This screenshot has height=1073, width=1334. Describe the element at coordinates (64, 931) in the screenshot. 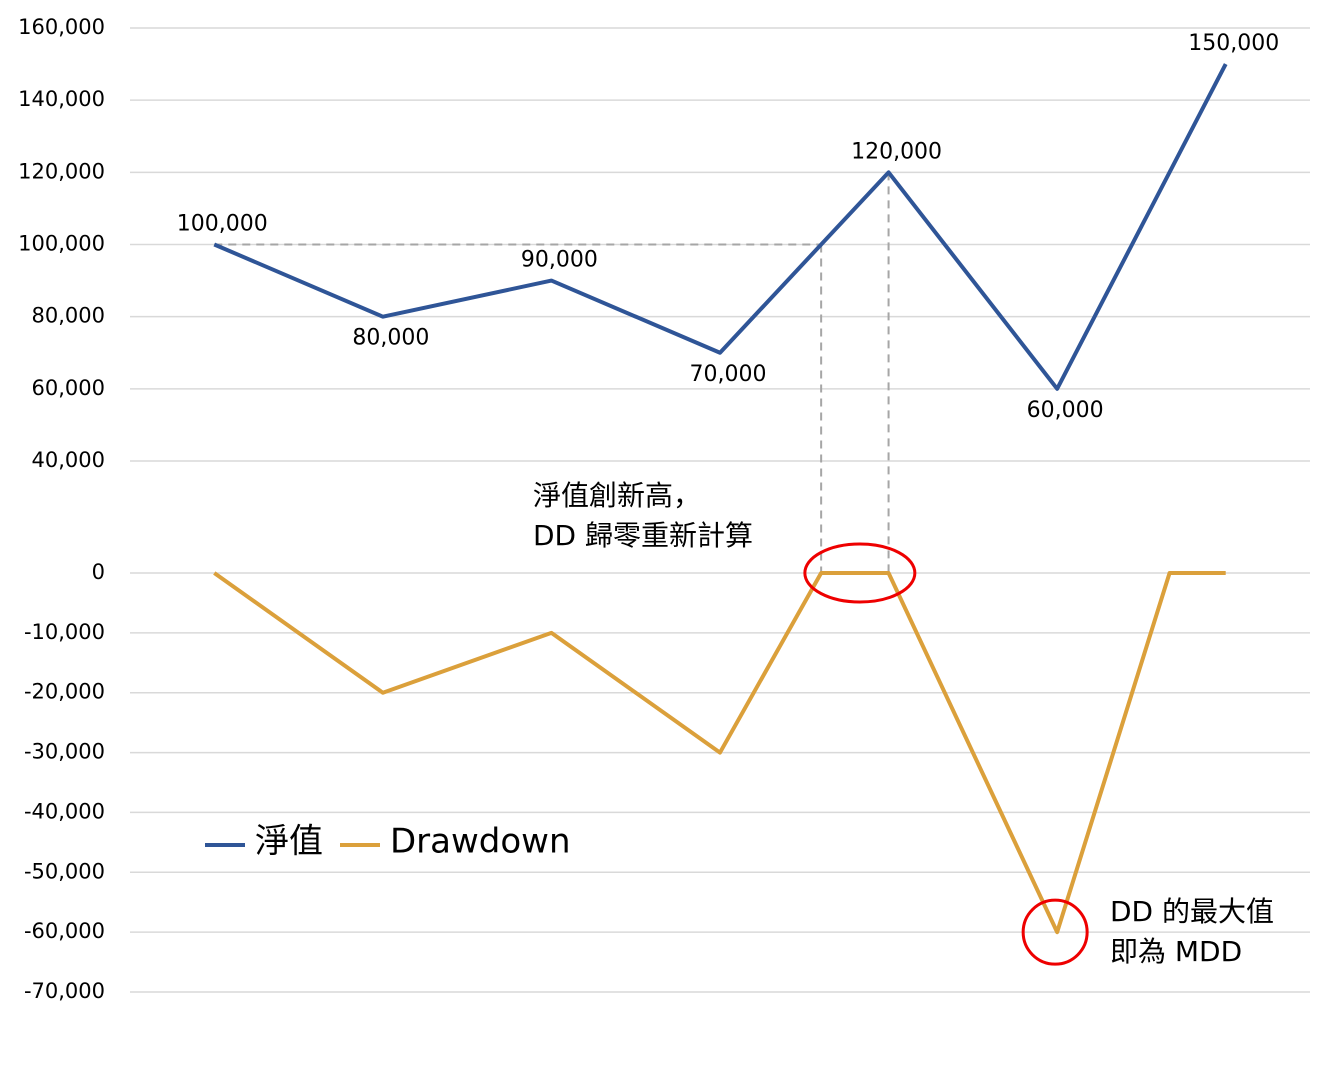

I see `y-tick-label: -60,000` at that location.